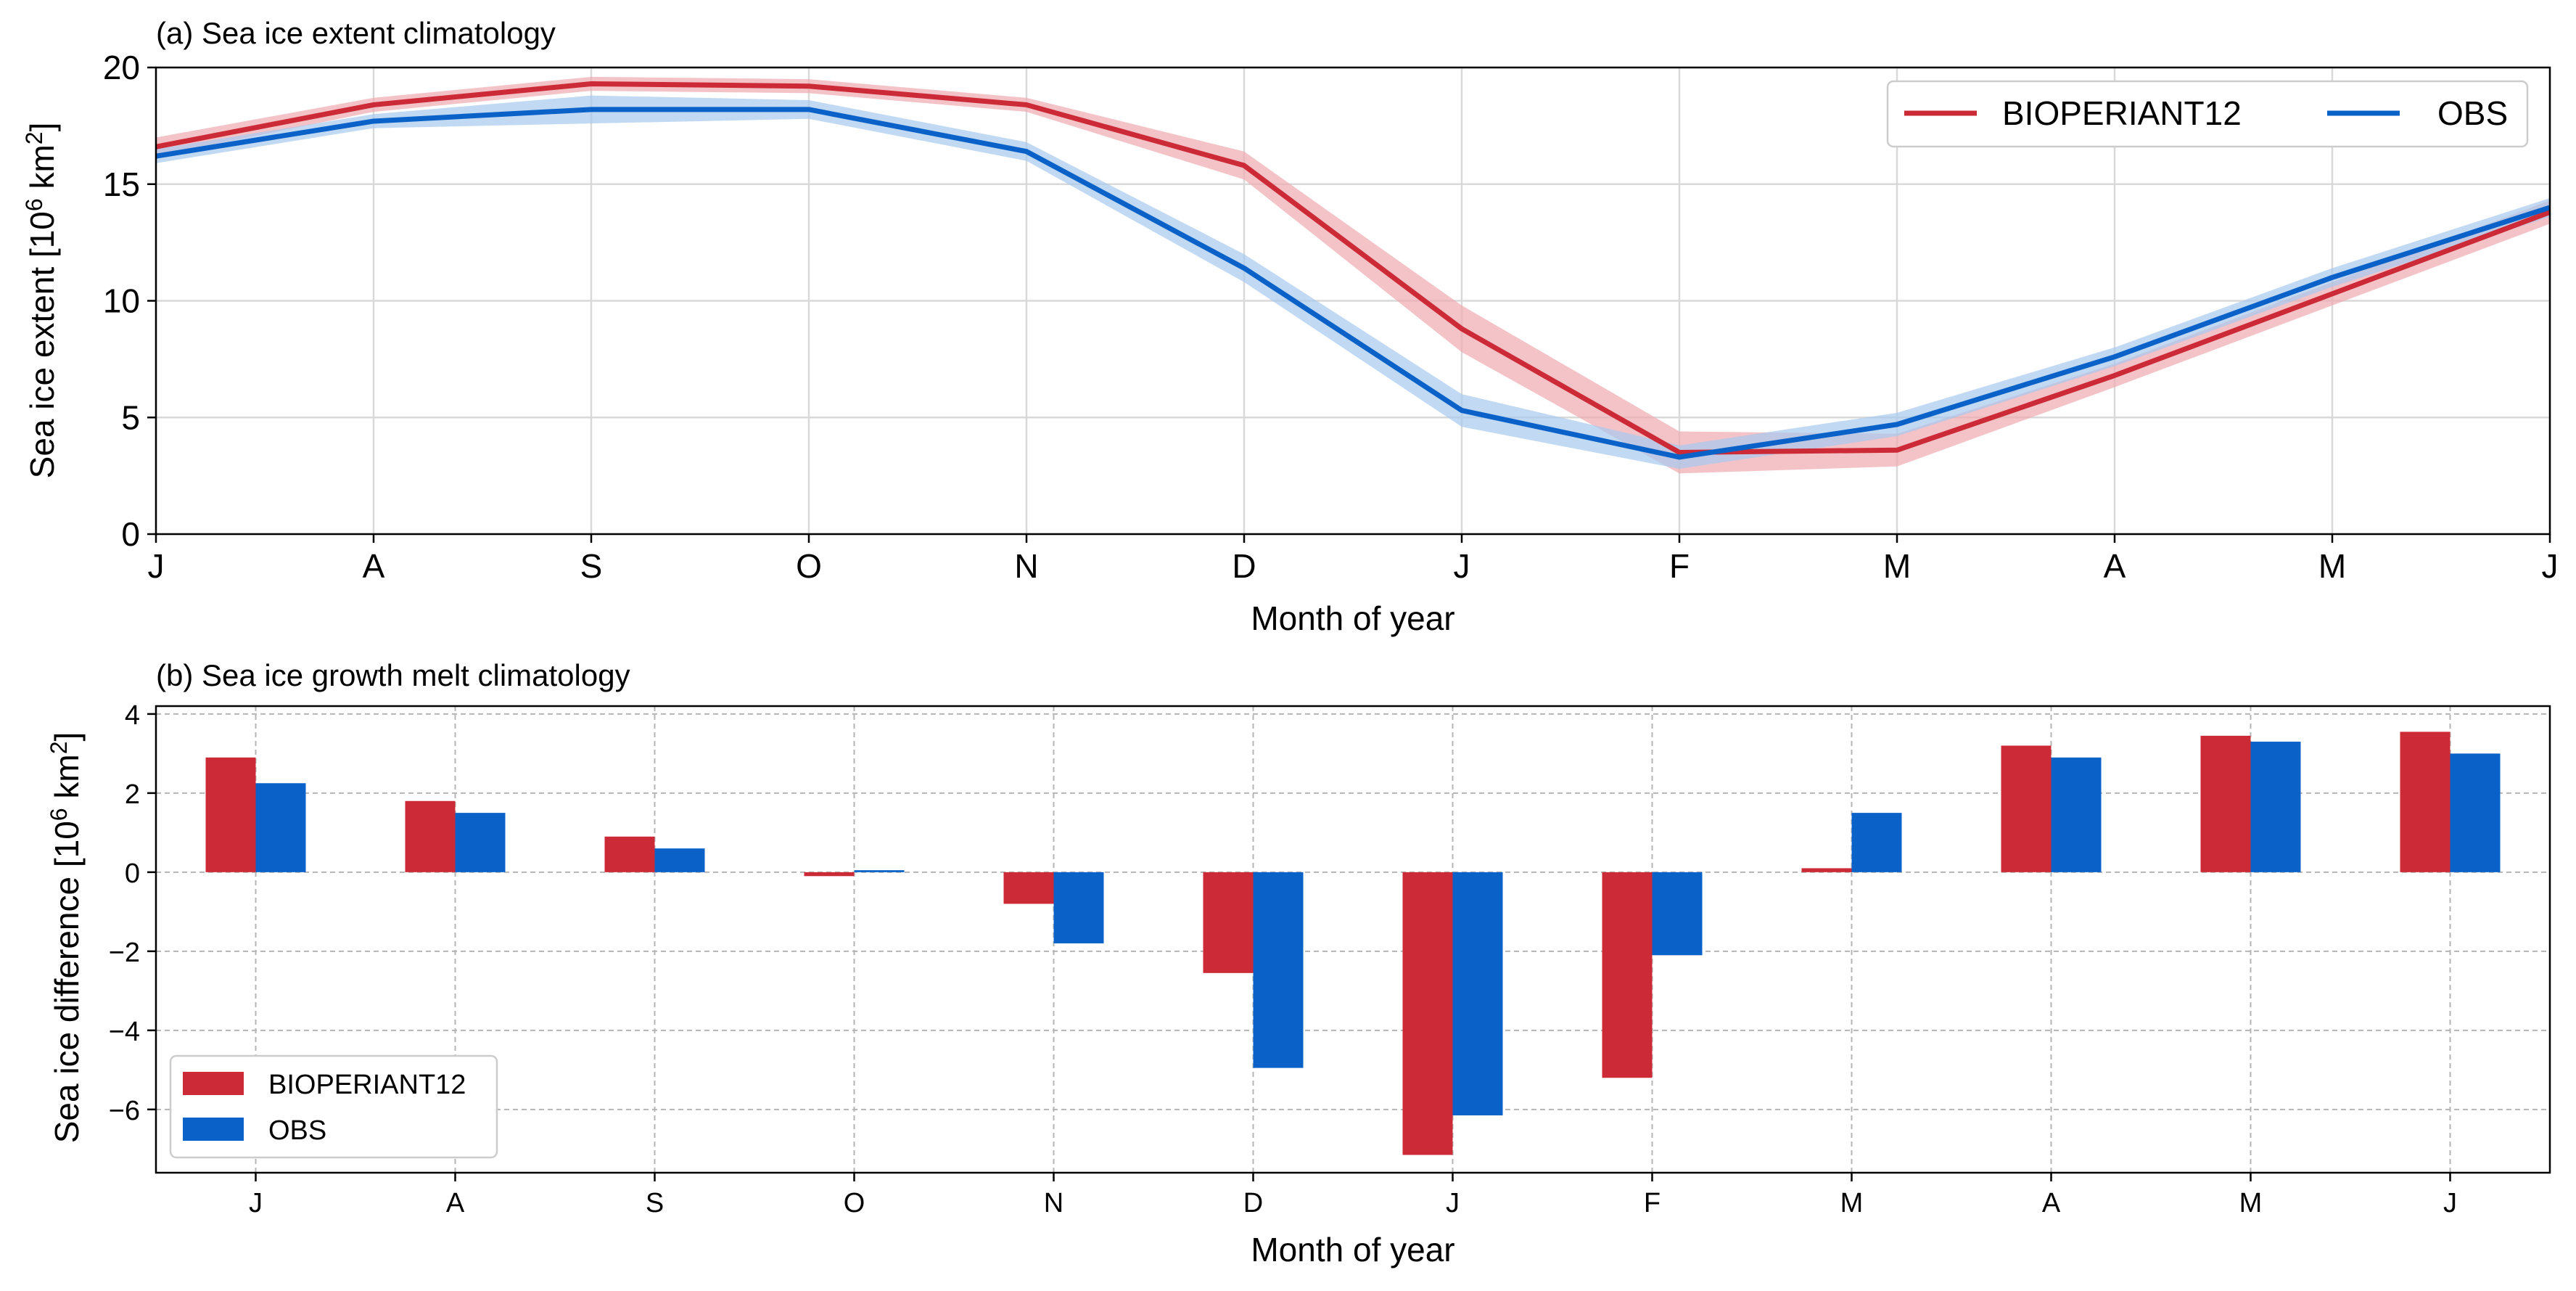  I want to click on panel-a-y-tick-label: 5, so click(130, 417).